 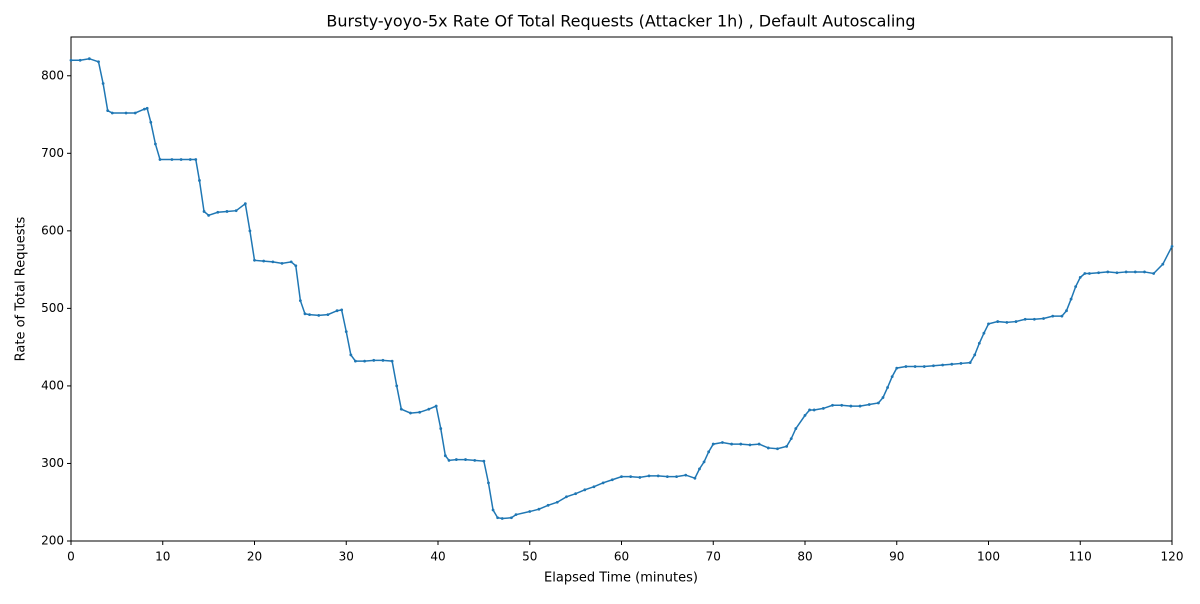 What do you see at coordinates (52, 463) in the screenshot?
I see `y-tick-label: 300` at bounding box center [52, 463].